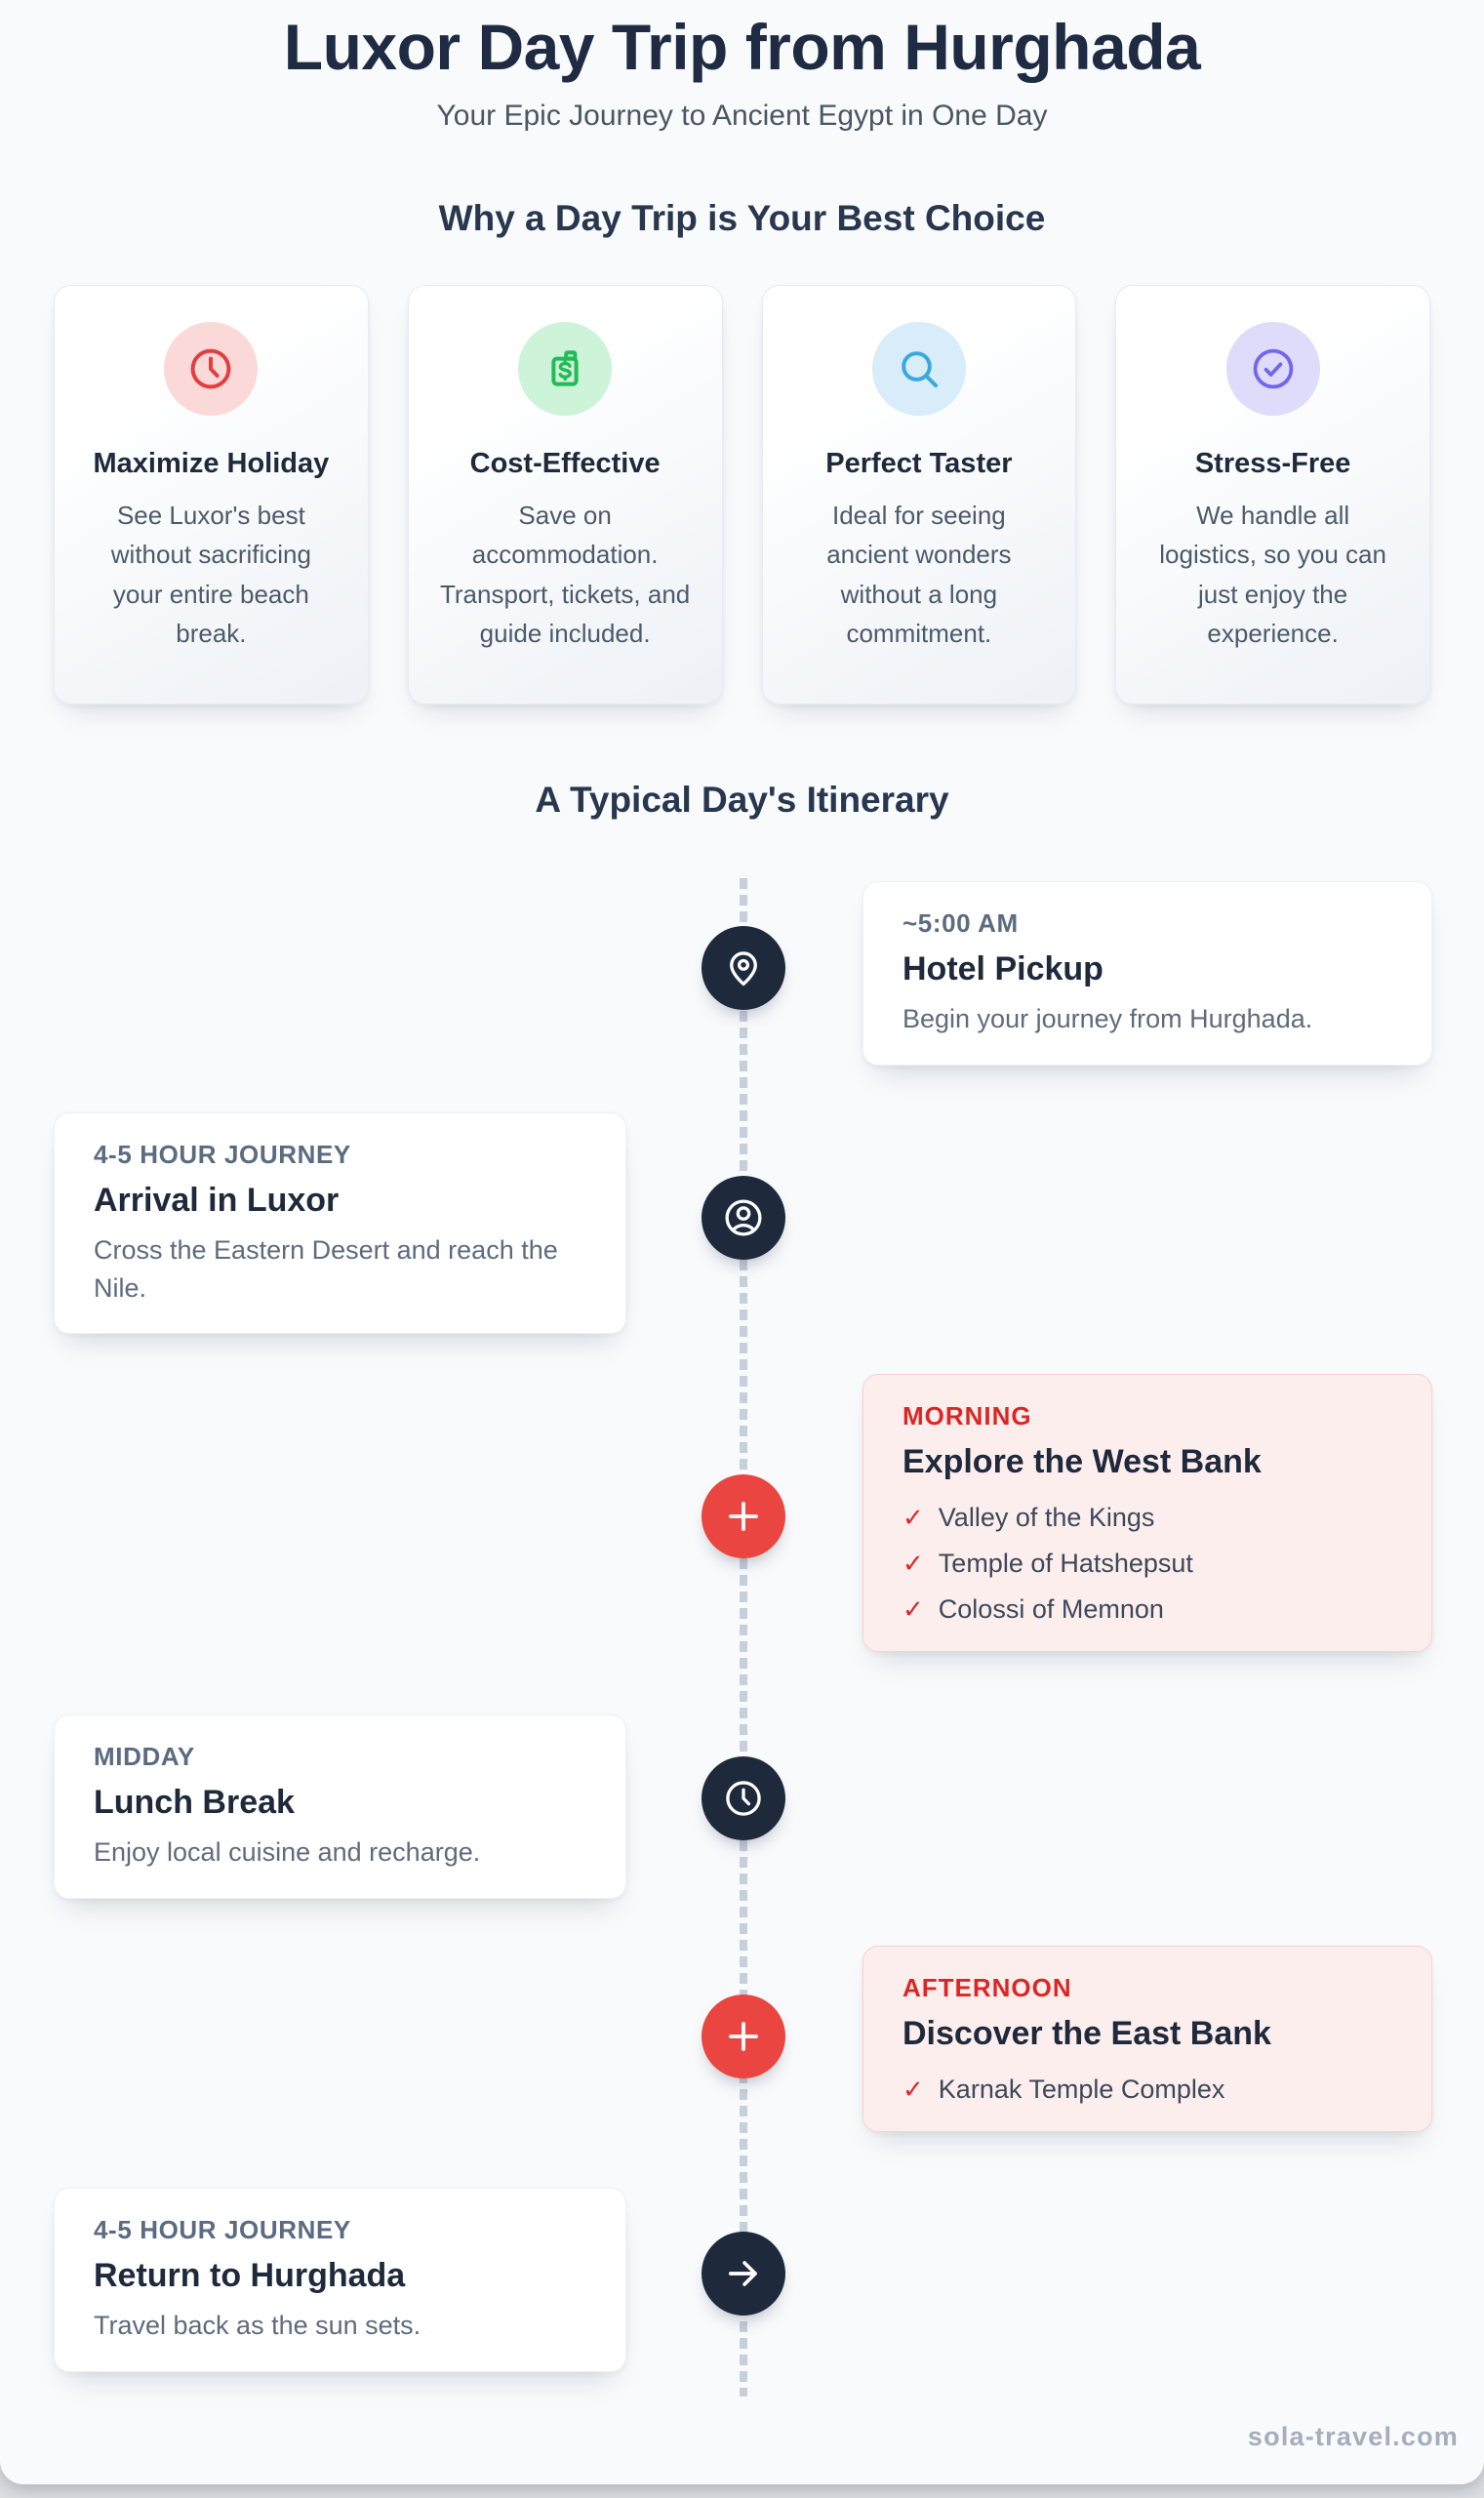 This screenshot has width=1484, height=2498. Describe the element at coordinates (144, 1756) in the screenshot. I see `card-eyebrow: MIDDAY` at that location.